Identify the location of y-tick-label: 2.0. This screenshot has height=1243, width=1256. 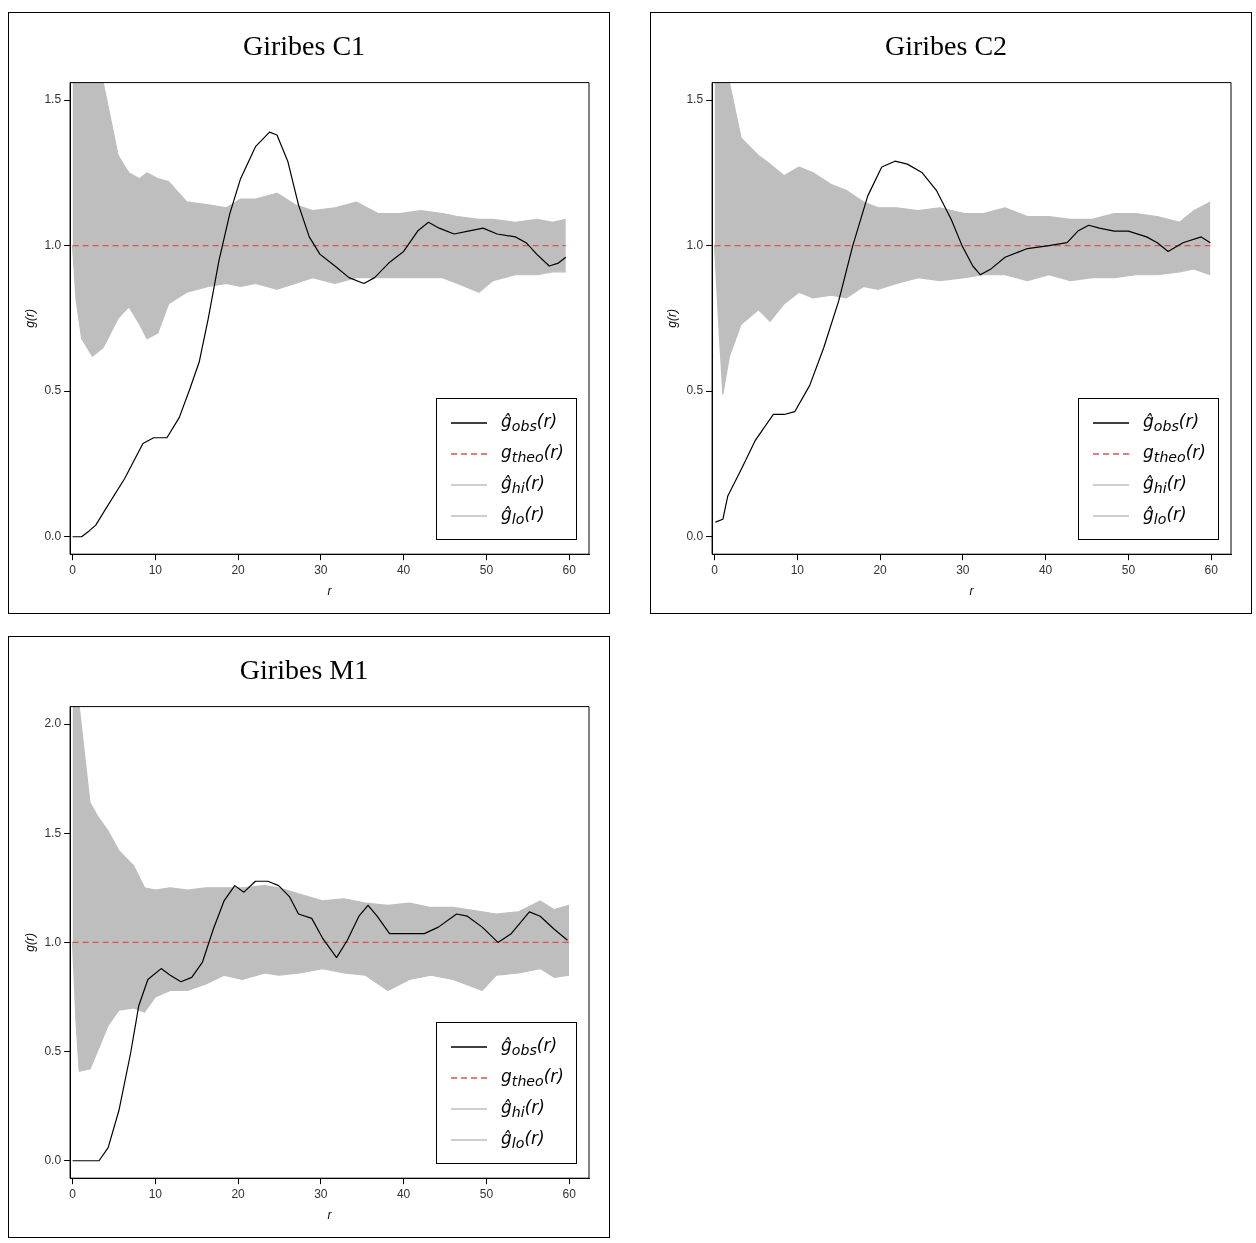
(53, 723).